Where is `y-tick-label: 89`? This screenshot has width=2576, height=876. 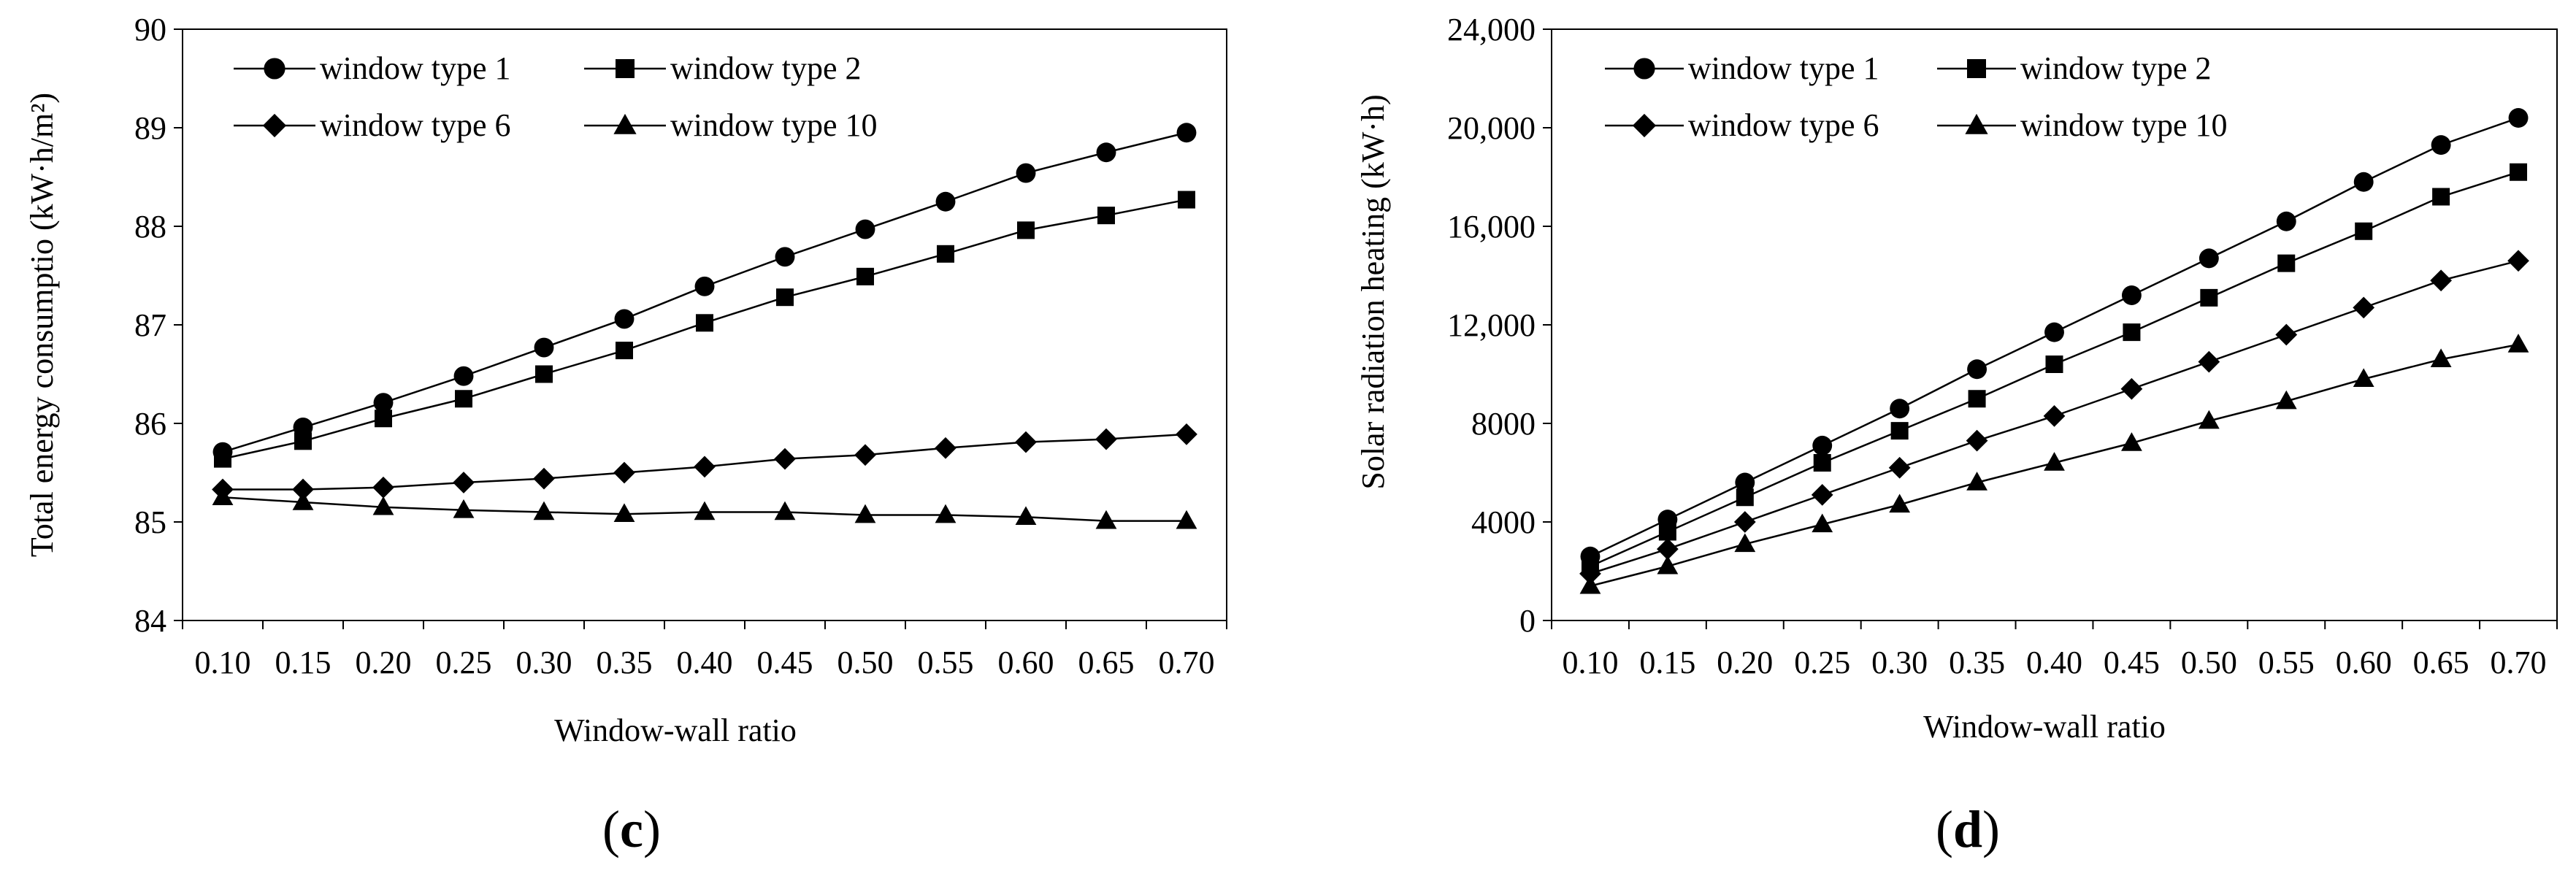
y-tick-label: 89 is located at coordinates (150, 128).